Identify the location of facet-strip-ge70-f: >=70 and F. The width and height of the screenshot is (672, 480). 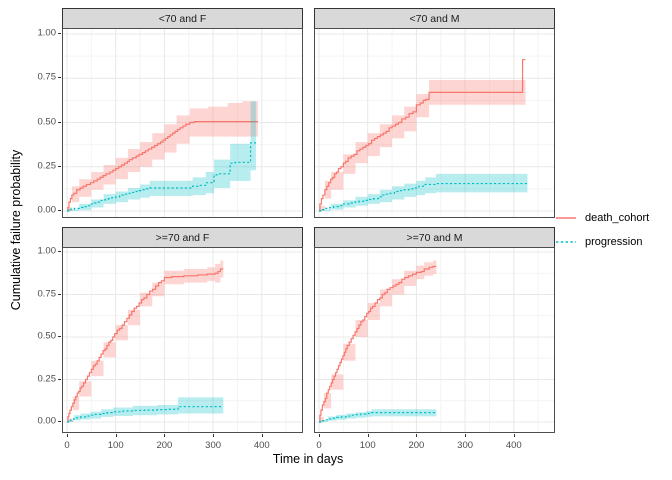
(182, 237).